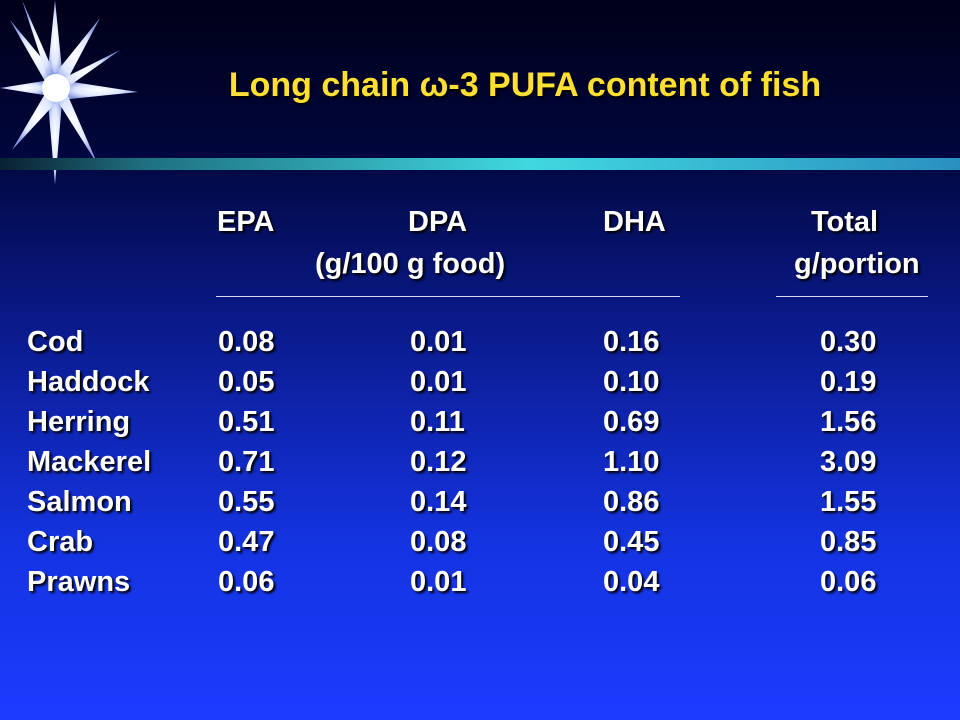 The height and width of the screenshot is (720, 960). What do you see at coordinates (631, 462) in the screenshot?
I see `cell-mackerel-dha: 1.10` at bounding box center [631, 462].